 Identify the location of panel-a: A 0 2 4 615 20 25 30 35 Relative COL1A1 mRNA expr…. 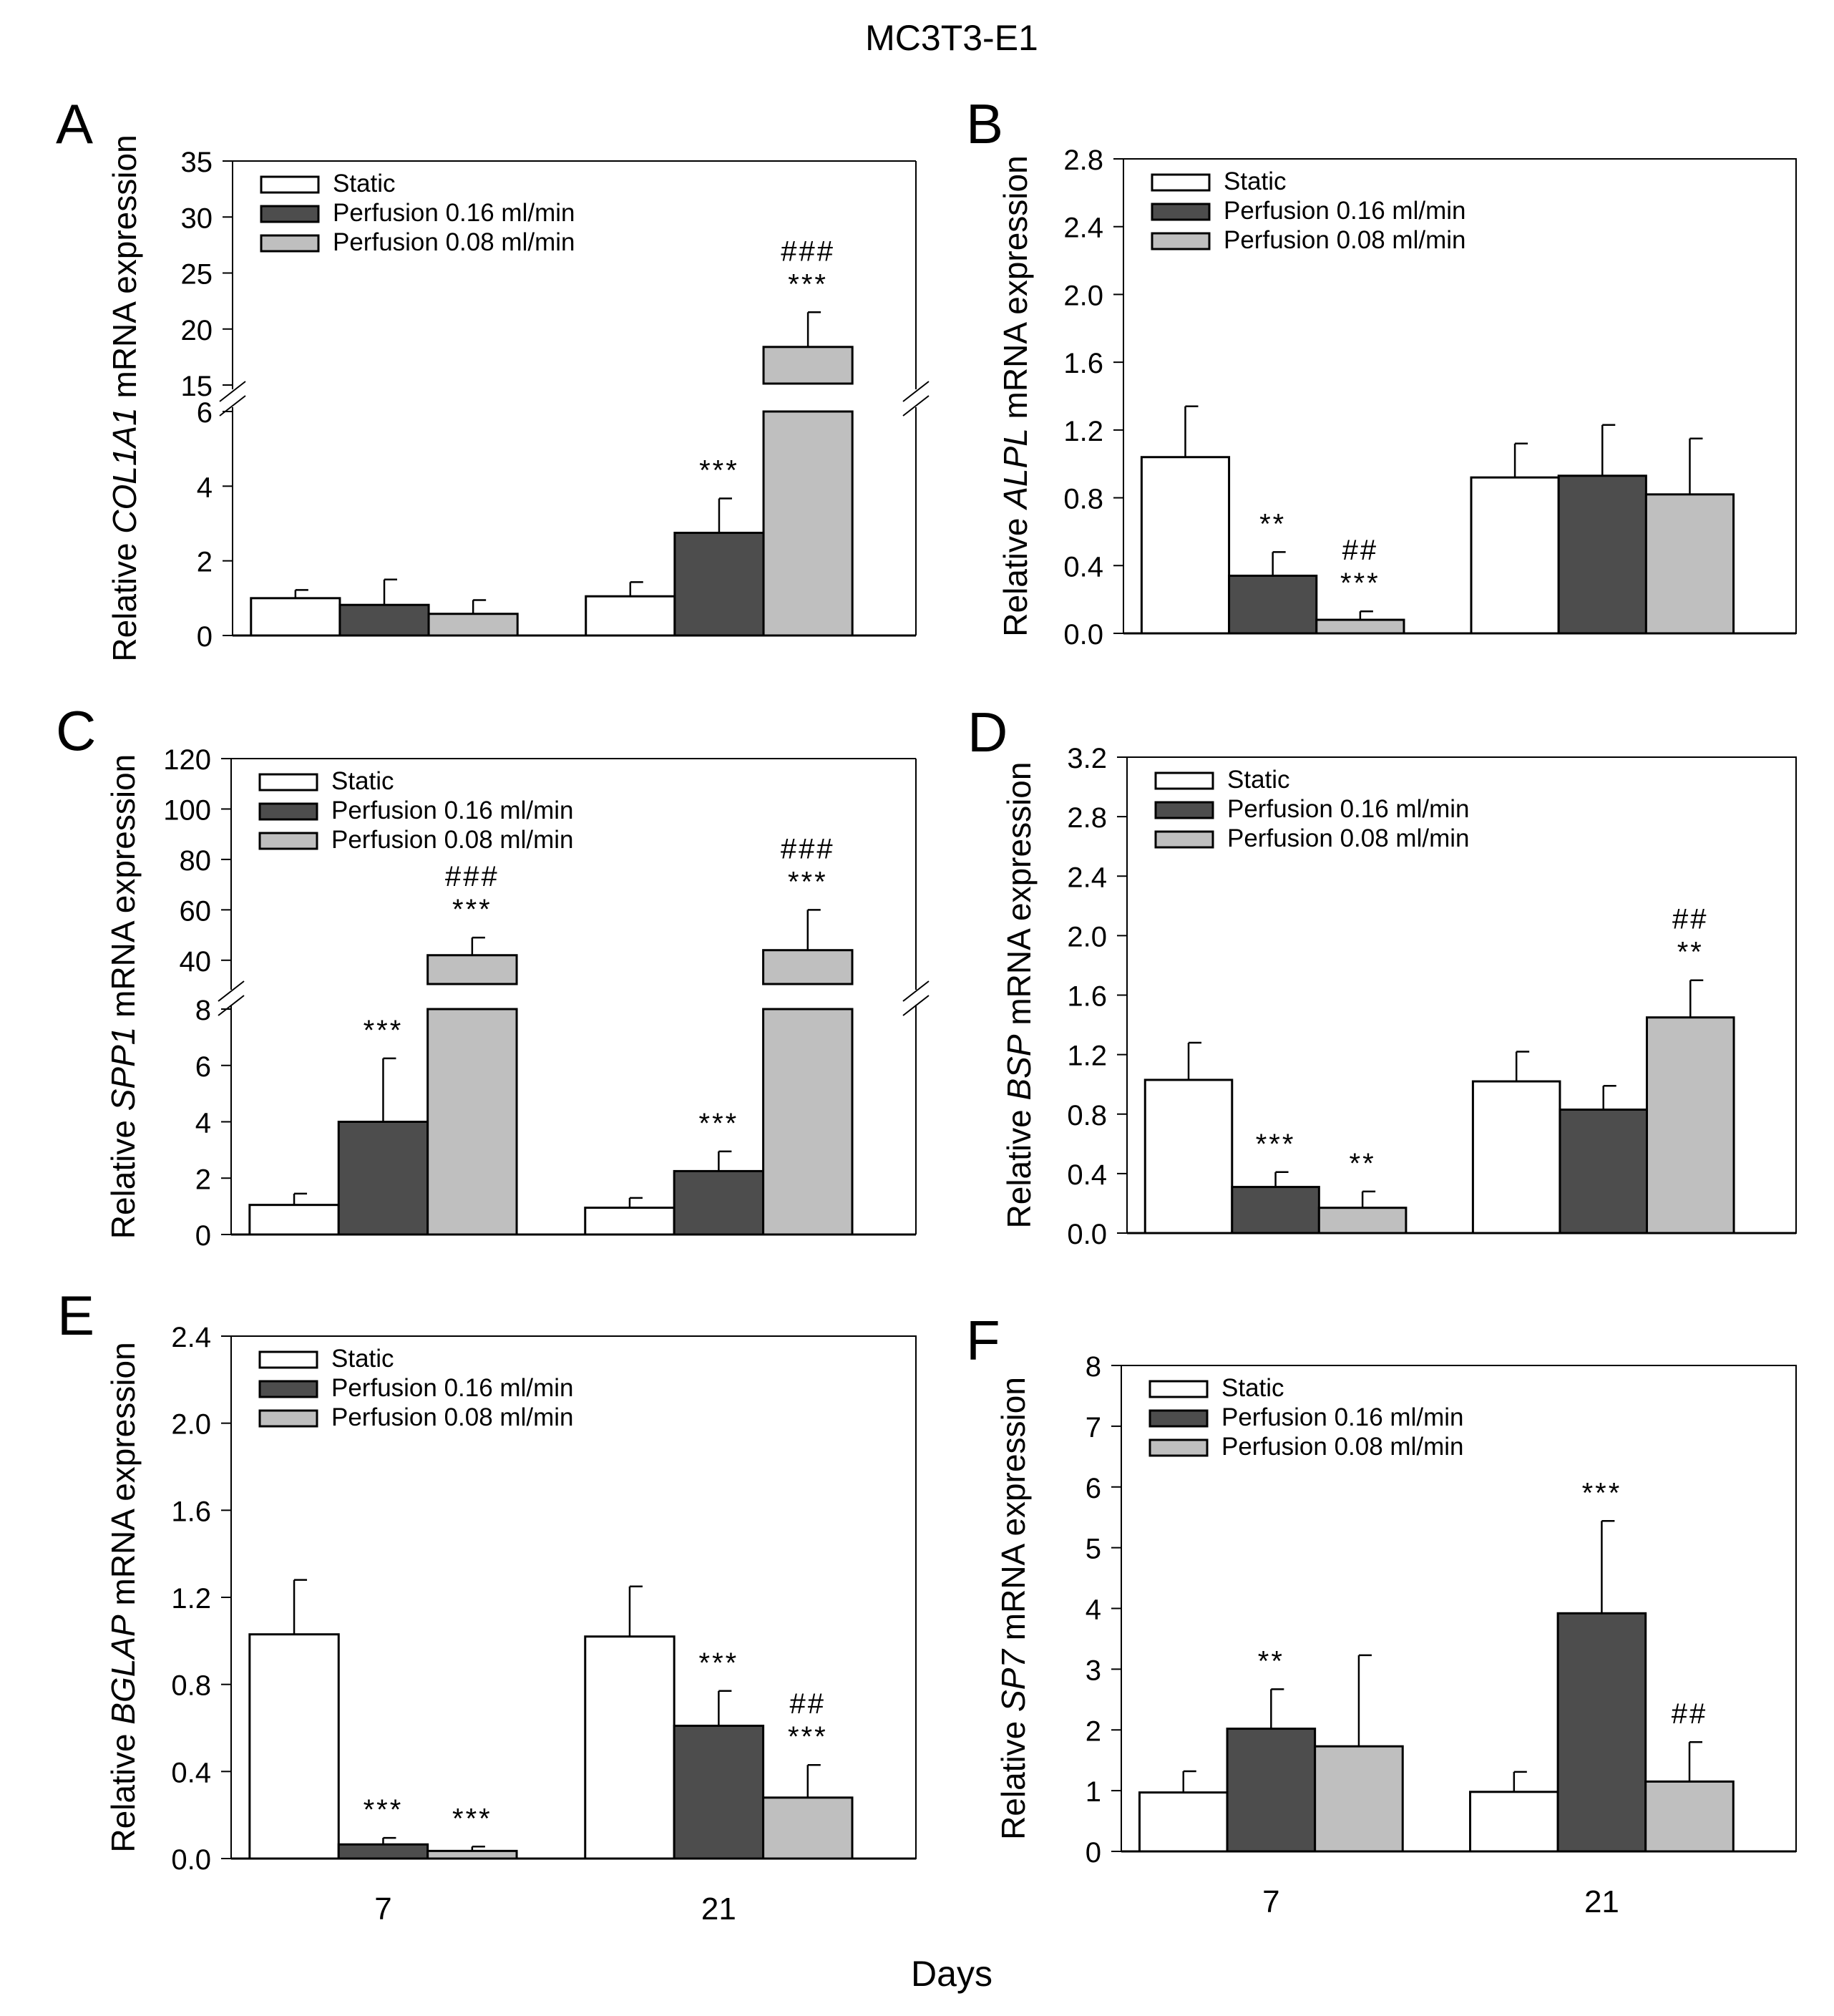
(493, 377).